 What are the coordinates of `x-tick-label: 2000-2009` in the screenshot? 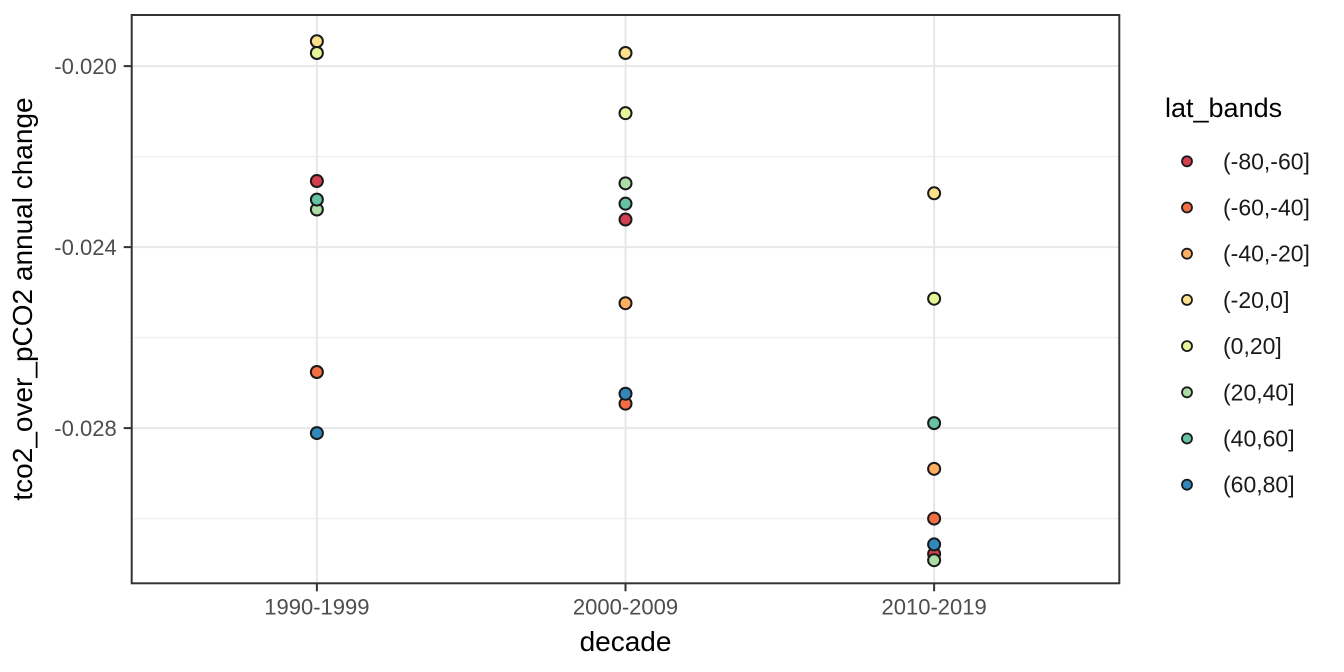 It's located at (625, 606).